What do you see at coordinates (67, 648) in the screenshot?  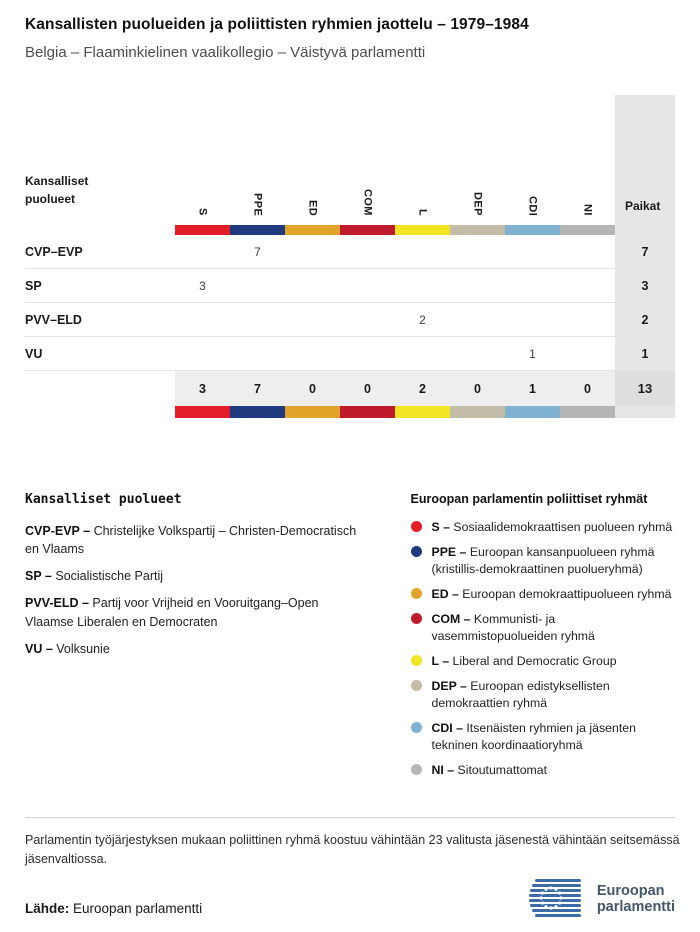 I see `legend-item: VU – Volksunie` at bounding box center [67, 648].